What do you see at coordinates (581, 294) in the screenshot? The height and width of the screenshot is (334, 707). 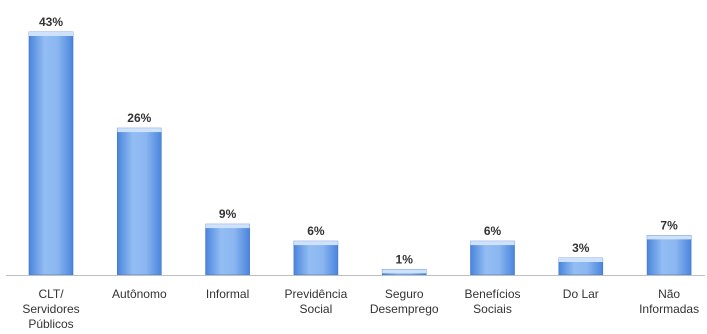 I see `category-label: Do Lar` at bounding box center [581, 294].